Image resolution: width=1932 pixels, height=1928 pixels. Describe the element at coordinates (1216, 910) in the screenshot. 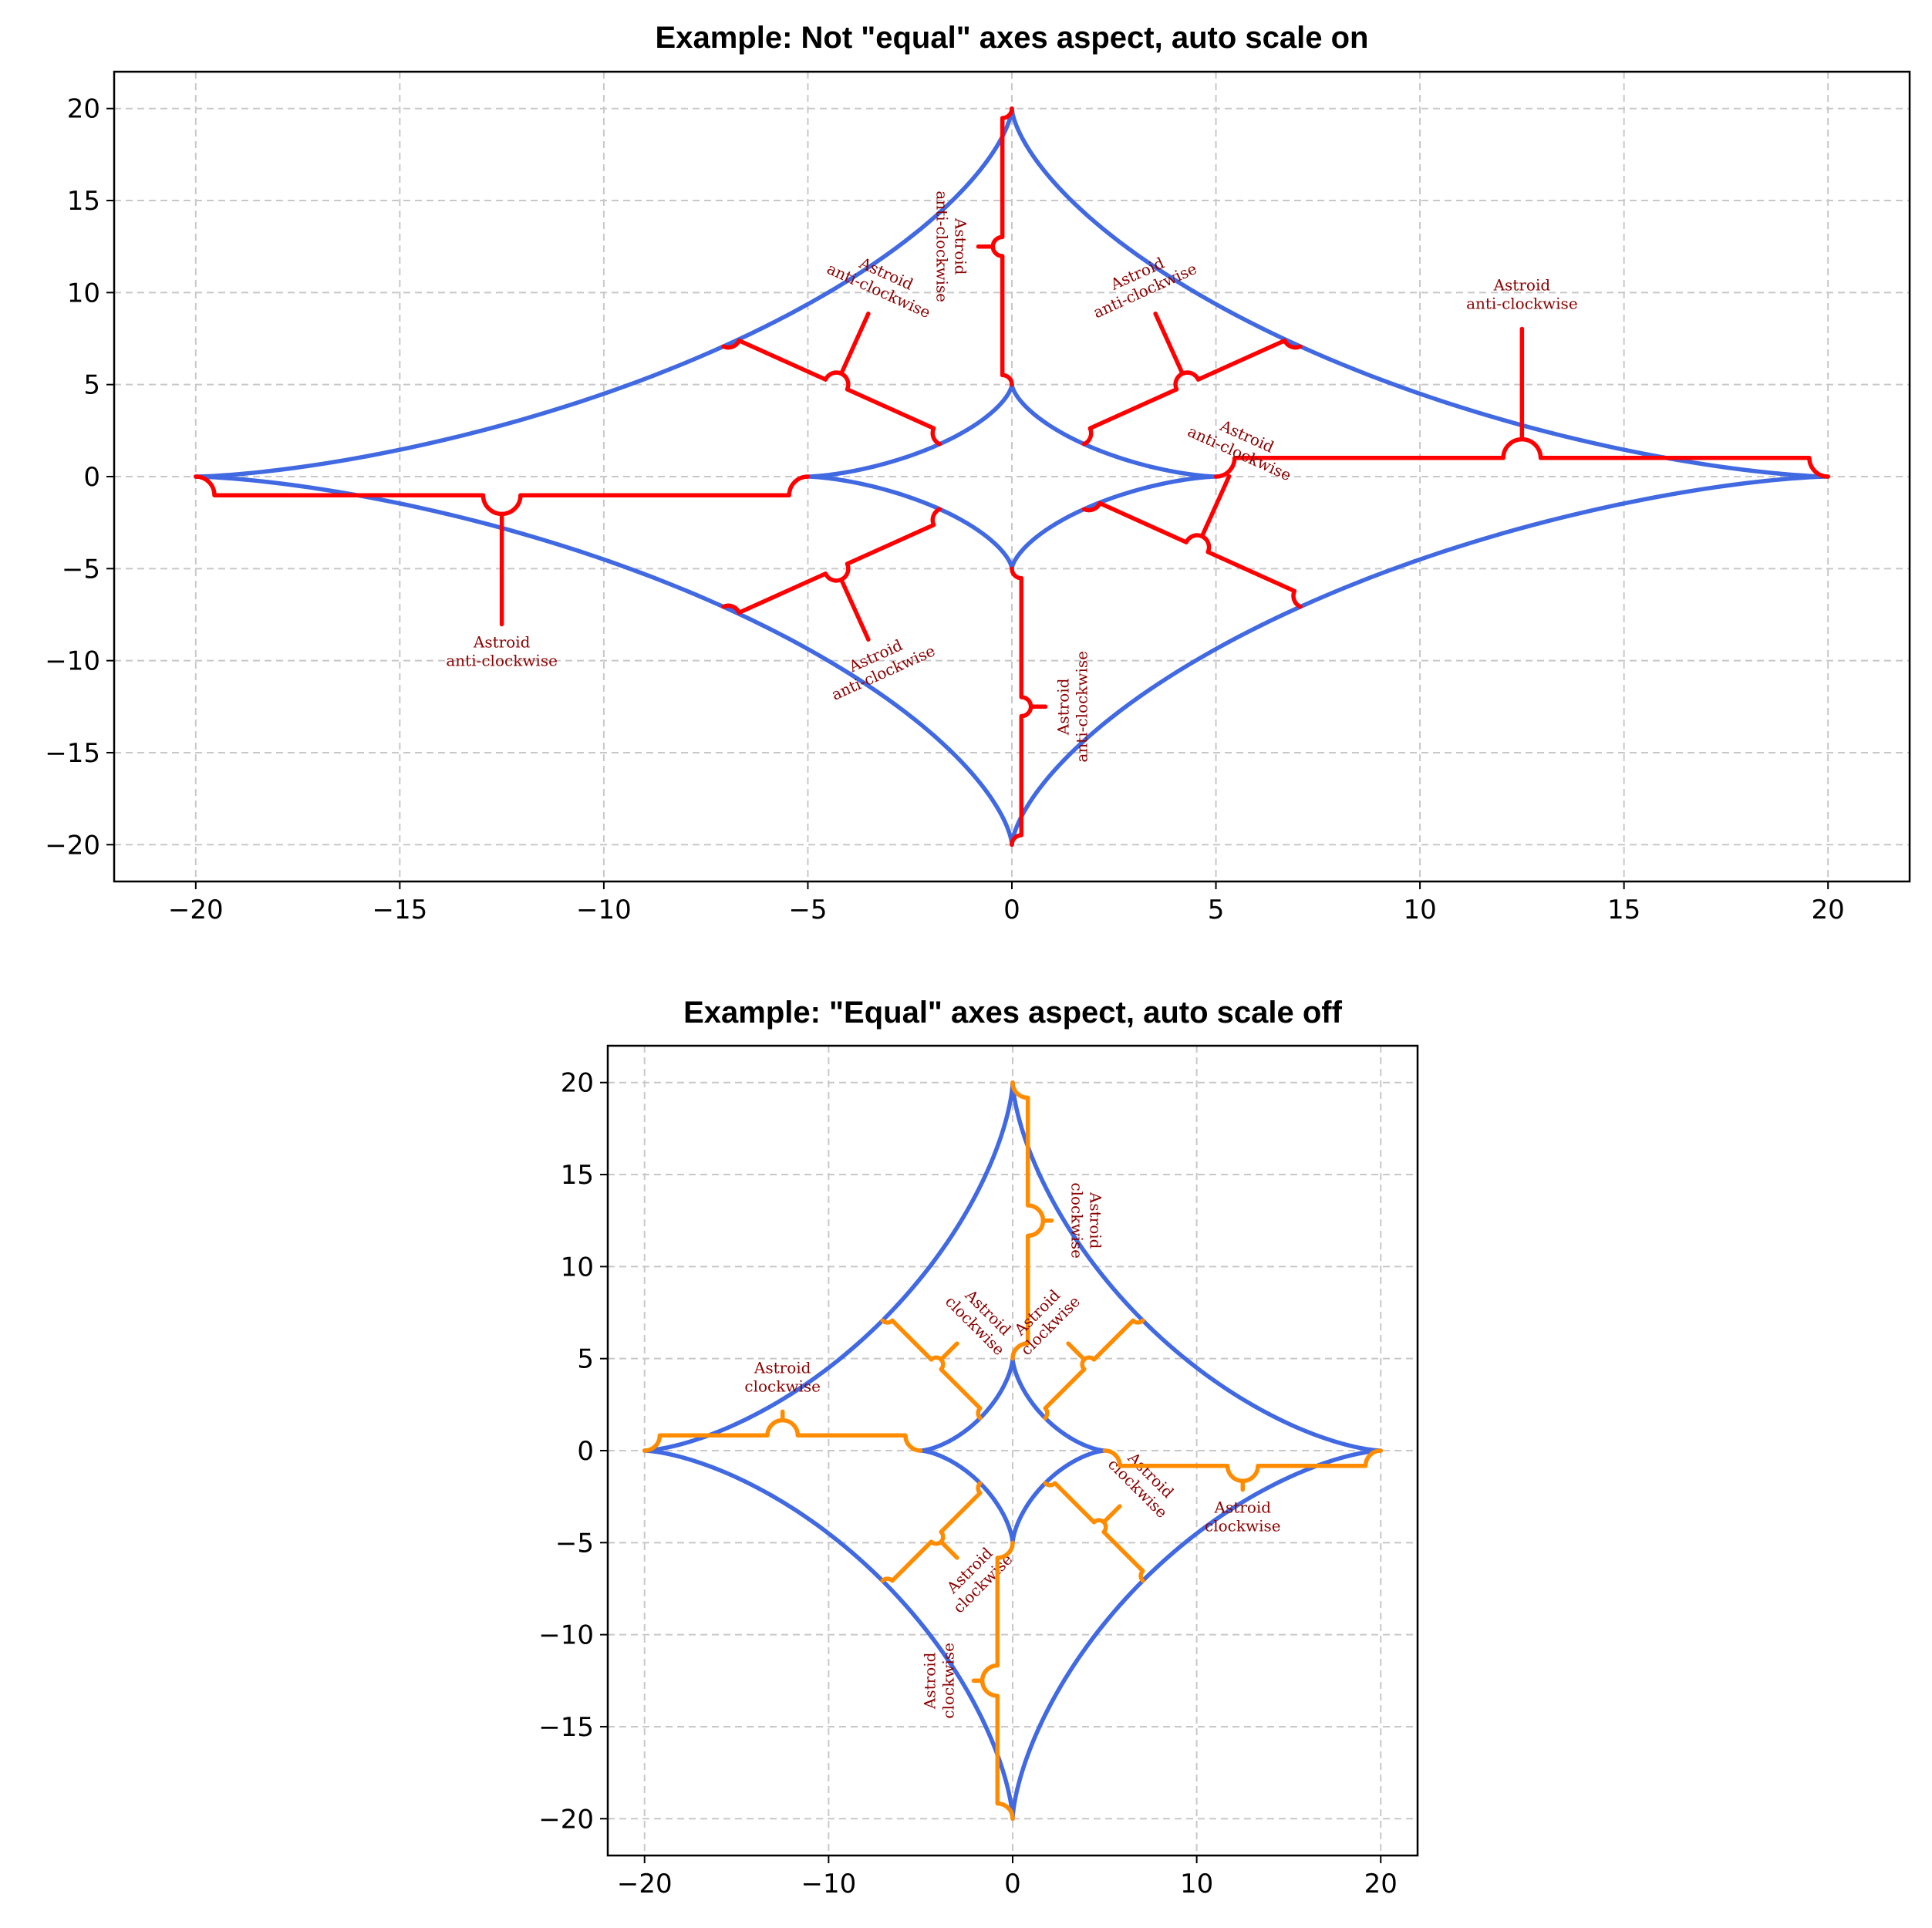

I see `x-tick-label: 5` at that location.